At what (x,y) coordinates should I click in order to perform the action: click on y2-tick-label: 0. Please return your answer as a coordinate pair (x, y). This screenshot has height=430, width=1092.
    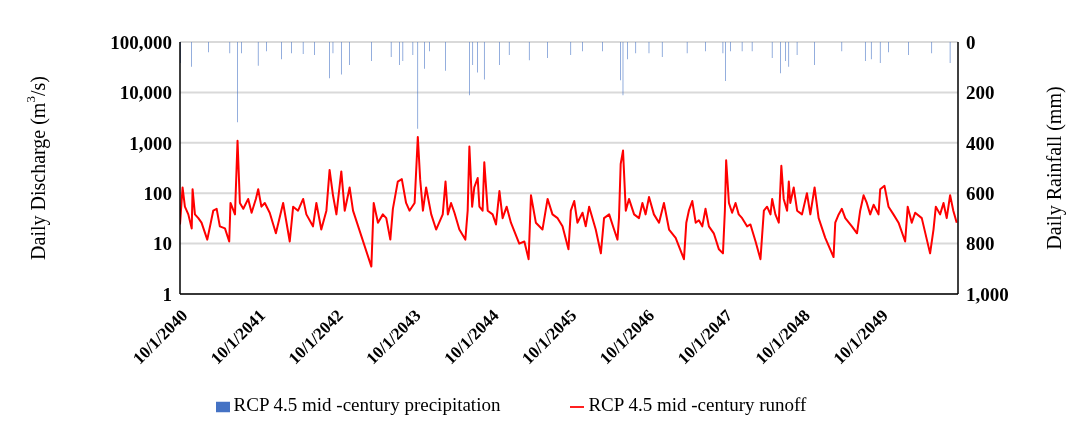
    Looking at the image, I should click on (971, 42).